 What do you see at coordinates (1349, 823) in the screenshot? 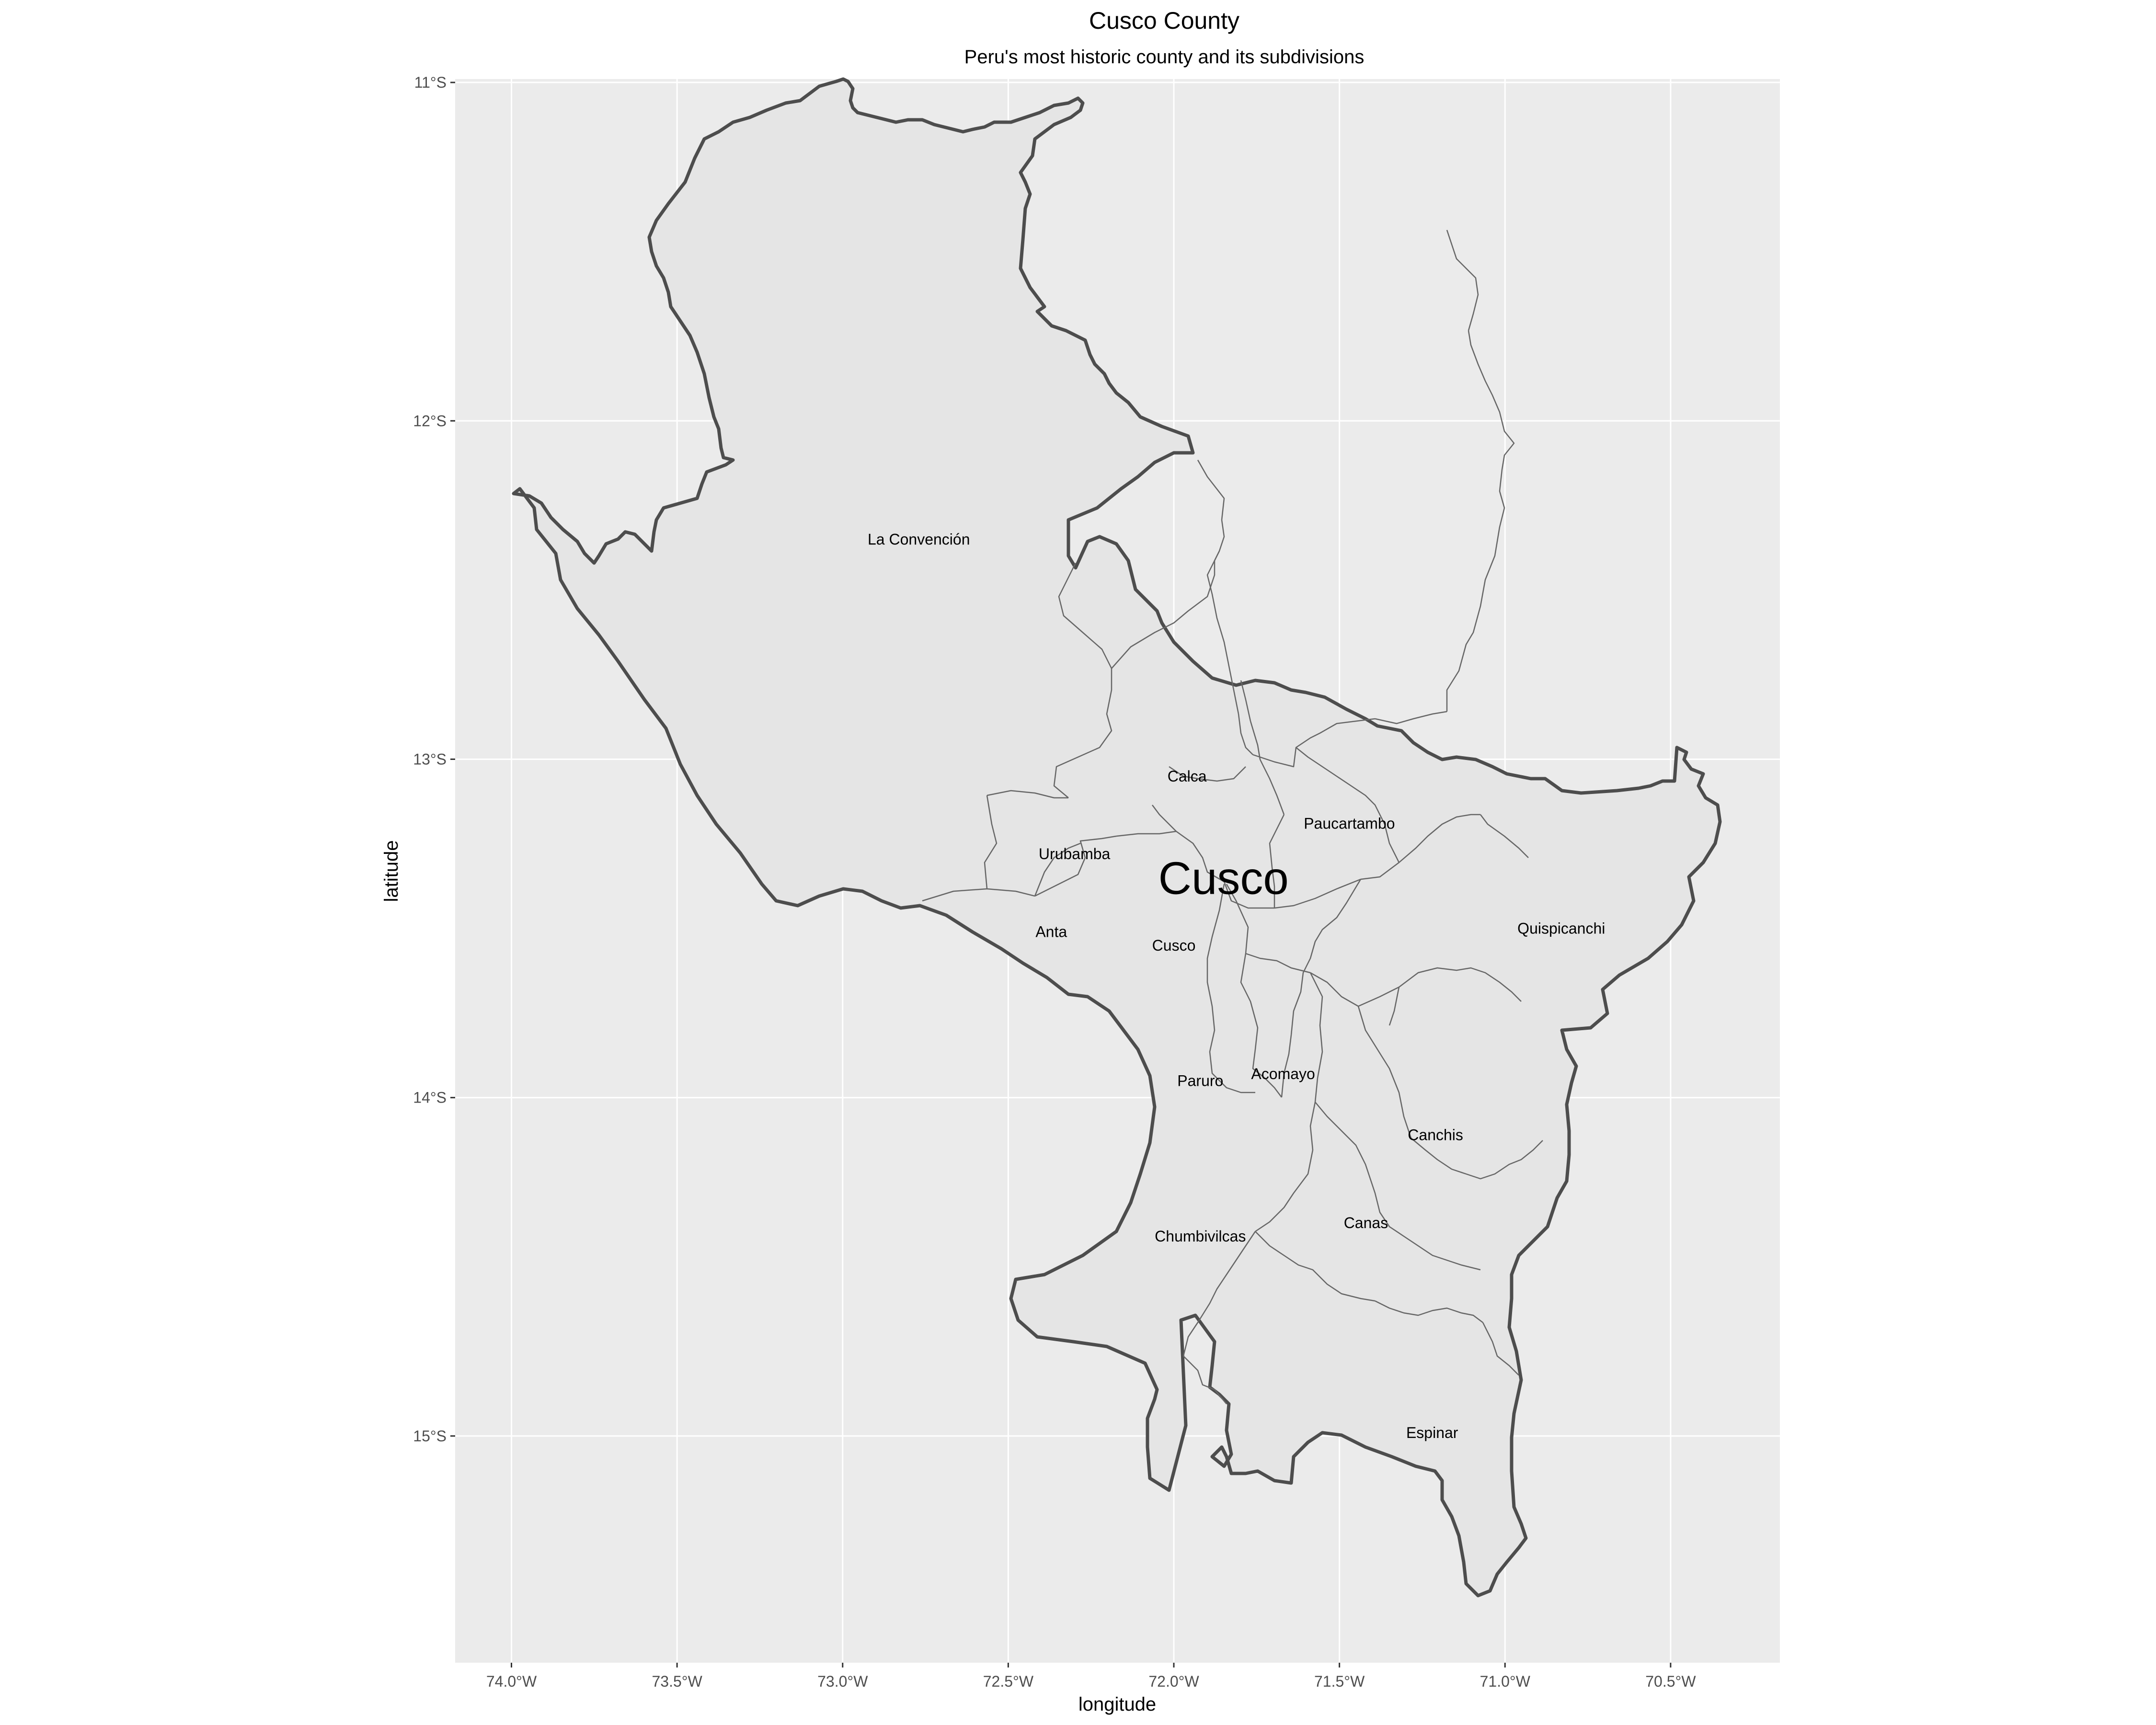
I see `province-label: Paucartambo` at bounding box center [1349, 823].